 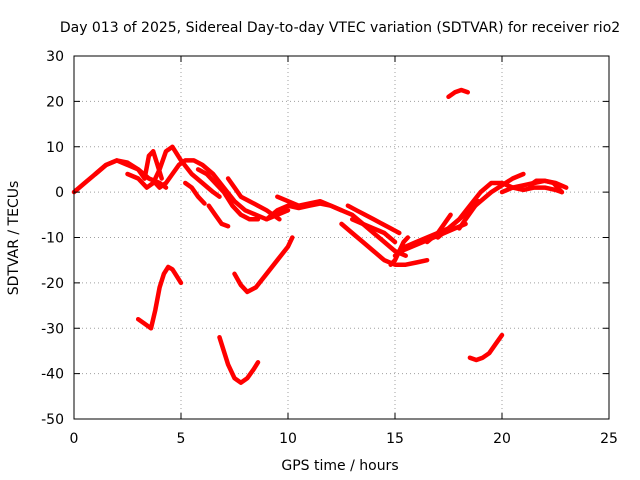 I want to click on y-tick-label: -30, so click(x=52, y=329).